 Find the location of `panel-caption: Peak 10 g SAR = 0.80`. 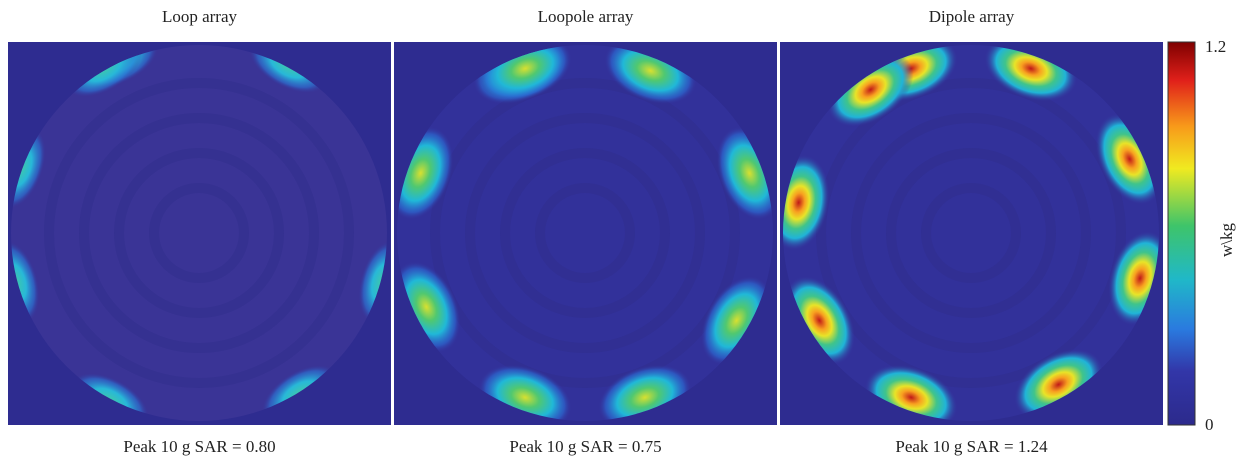

panel-caption: Peak 10 g SAR = 0.80 is located at coordinates (199, 446).